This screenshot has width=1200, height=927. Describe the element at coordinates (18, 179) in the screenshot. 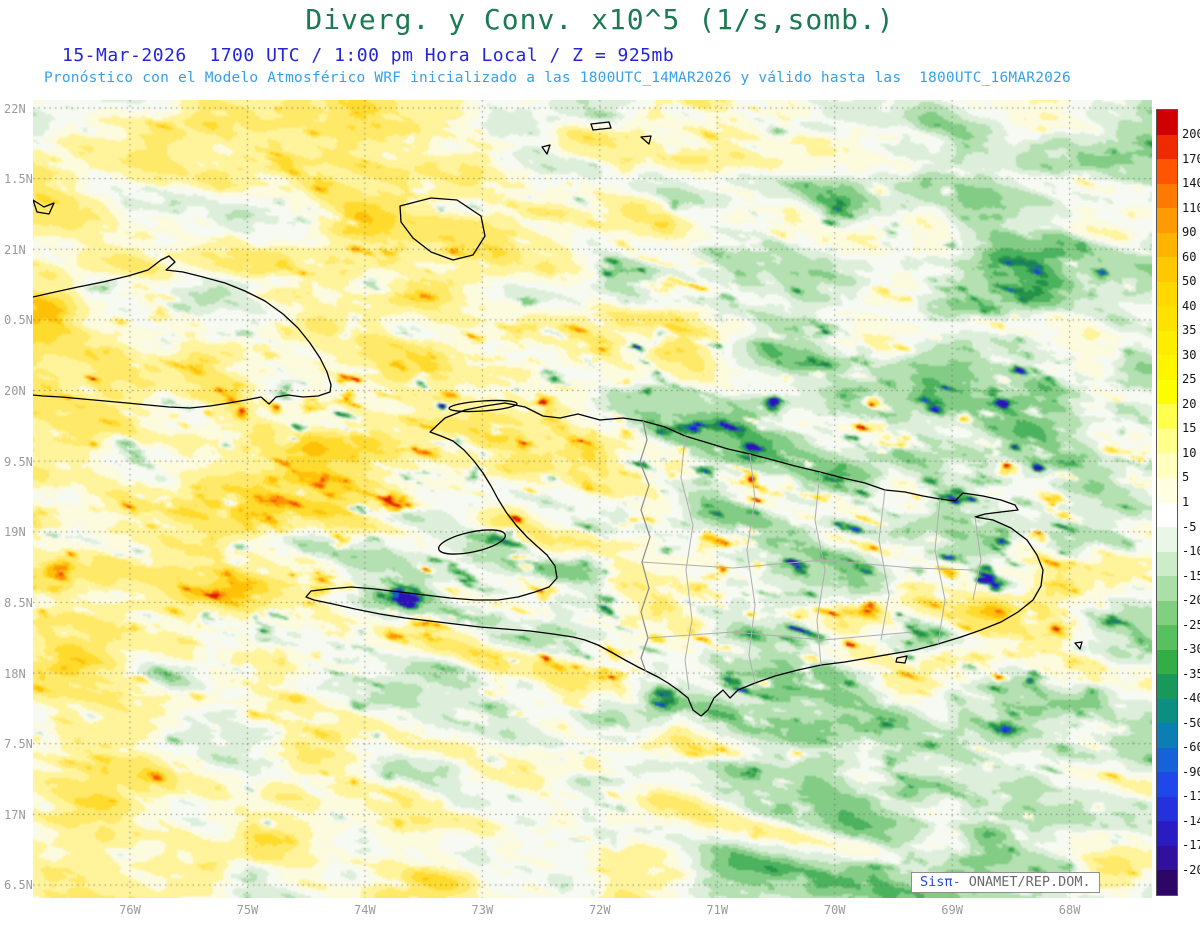

I see `y-axis-label: 1.5N` at that location.